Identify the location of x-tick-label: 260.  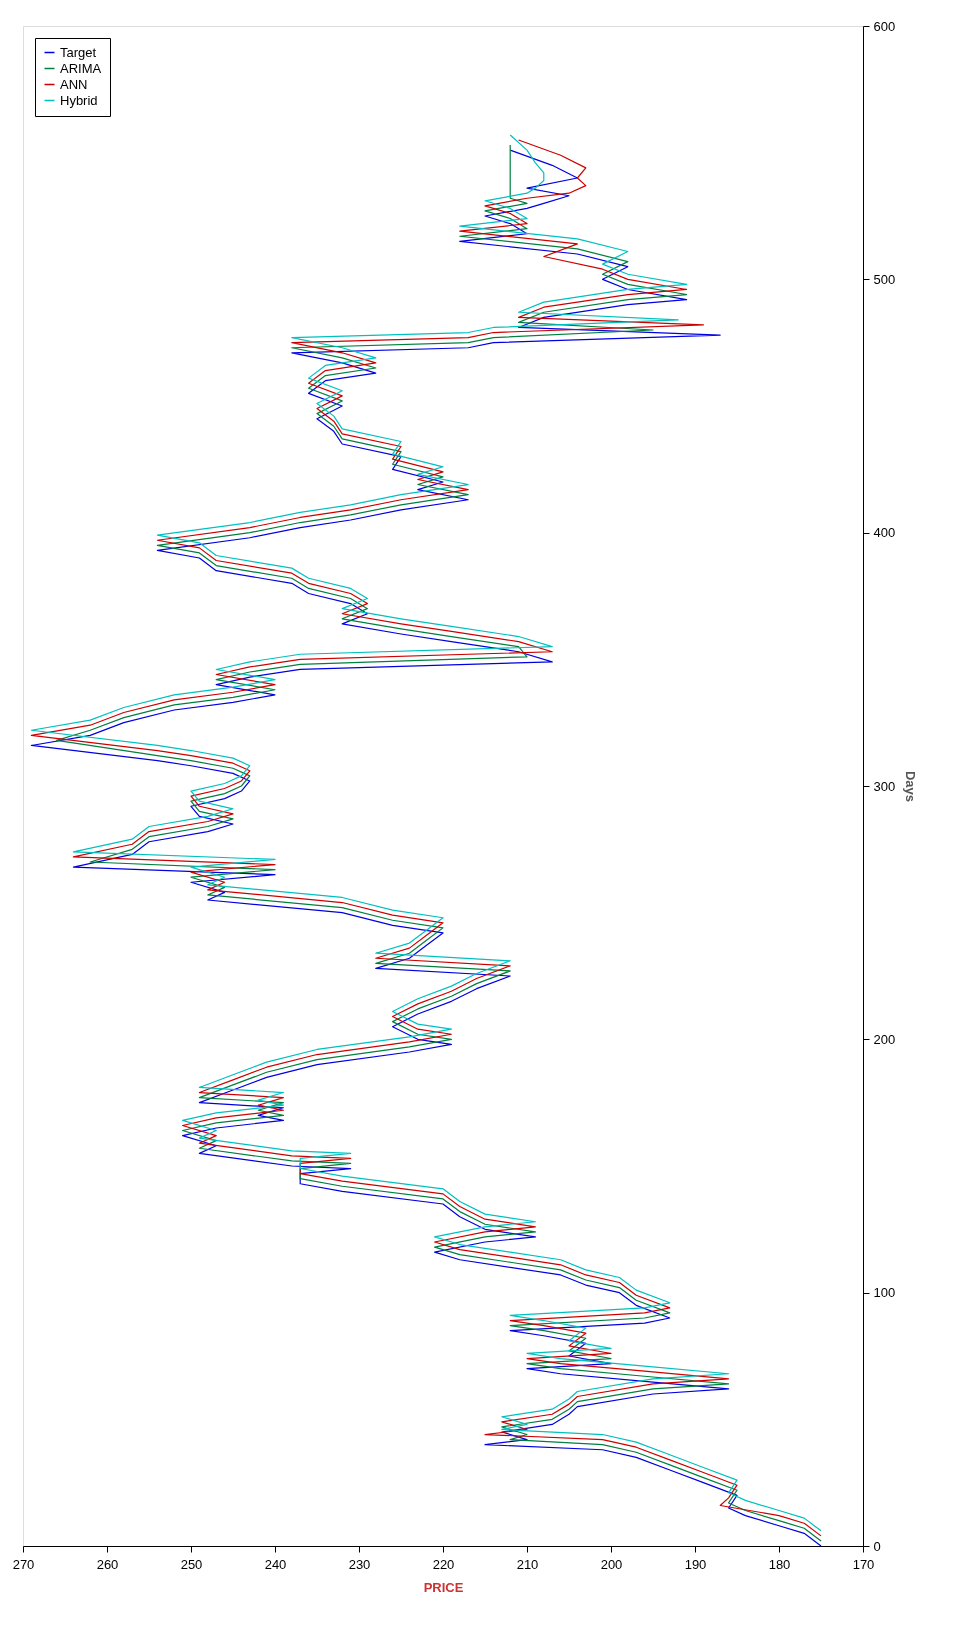
(107, 1564).